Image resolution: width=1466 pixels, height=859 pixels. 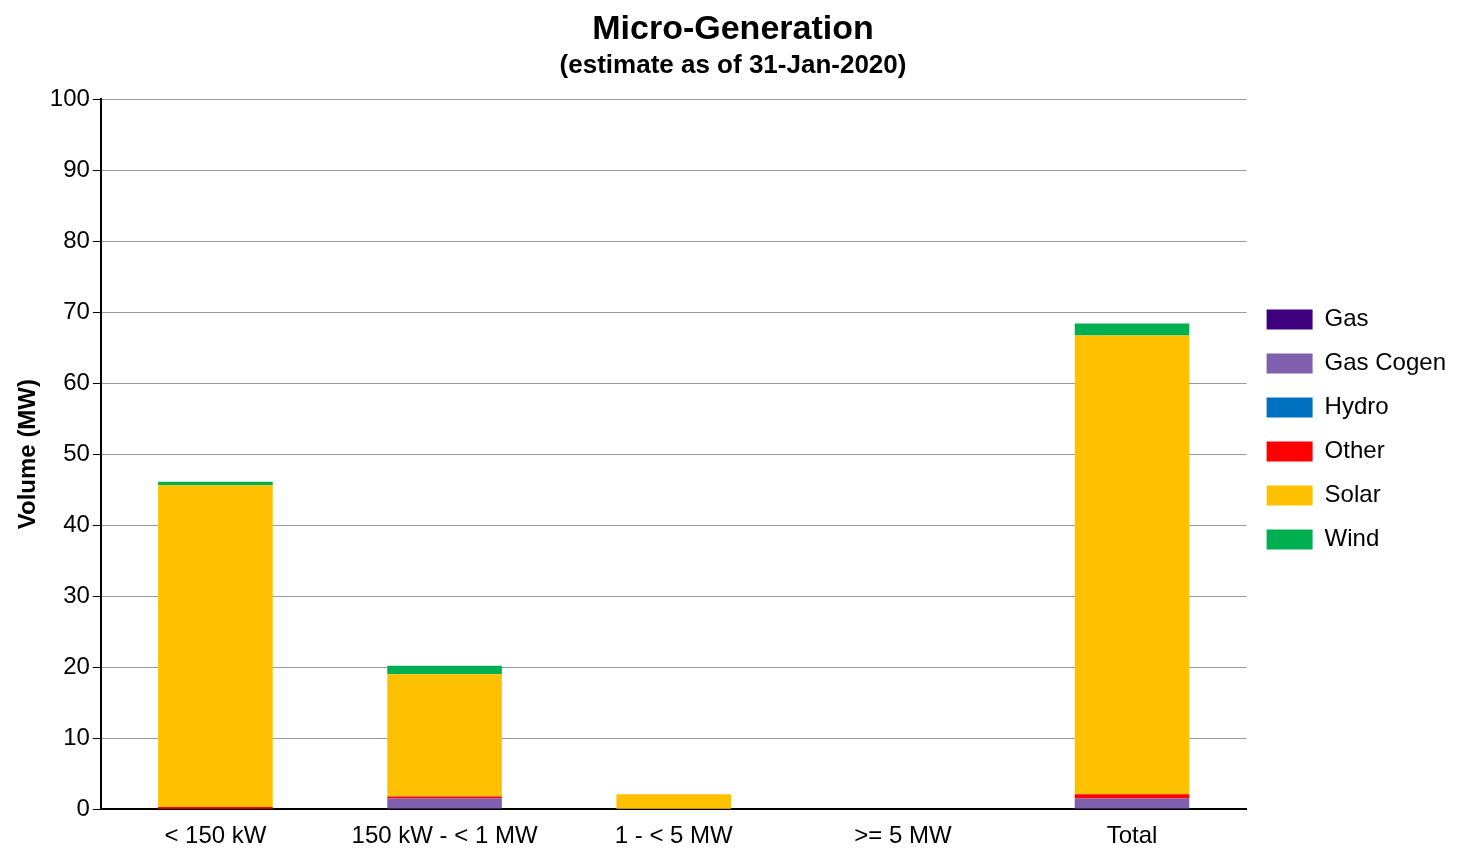 I want to click on legend-label: Hydro, so click(x=1356, y=406).